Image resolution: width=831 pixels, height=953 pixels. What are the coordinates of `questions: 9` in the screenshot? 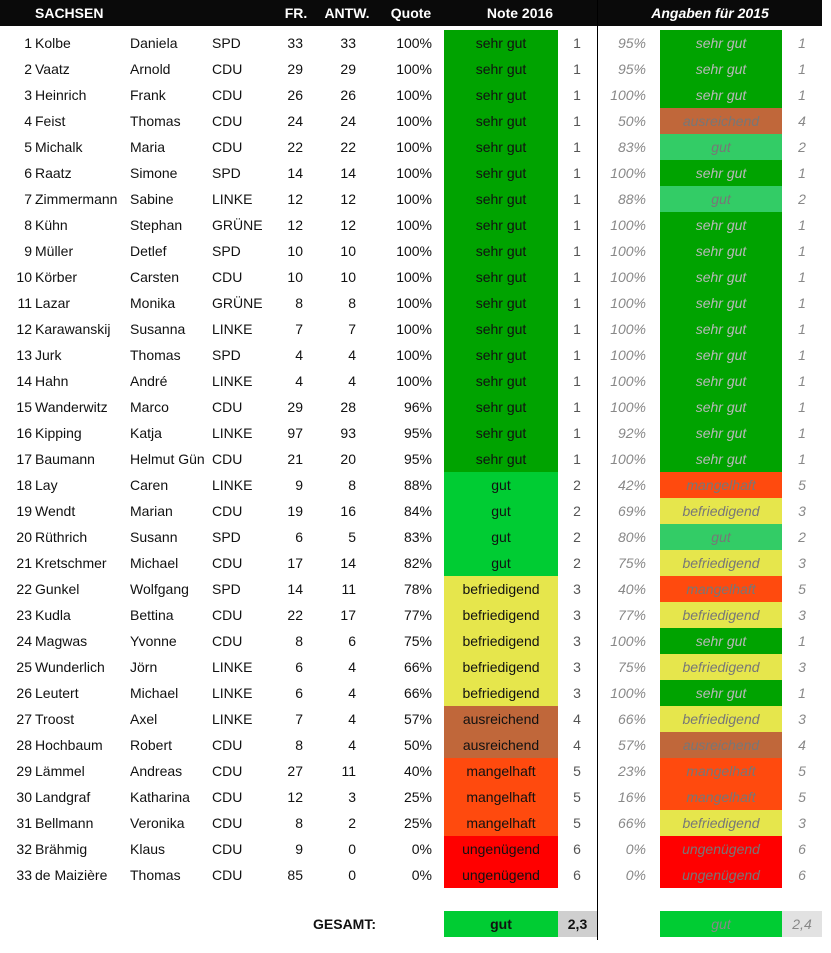 It's located at (299, 849).